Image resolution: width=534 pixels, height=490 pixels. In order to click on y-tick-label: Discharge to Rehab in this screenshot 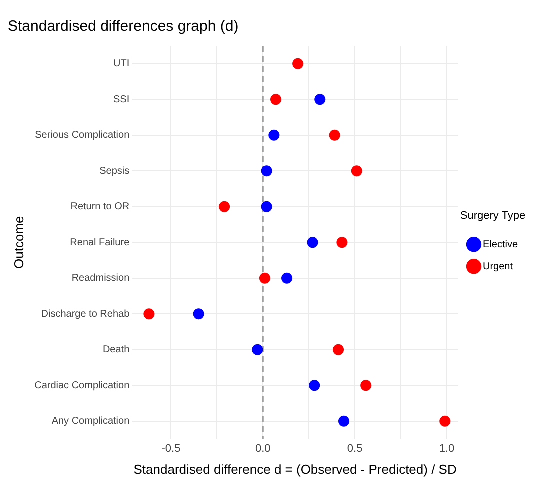, I will do `click(85, 314)`.